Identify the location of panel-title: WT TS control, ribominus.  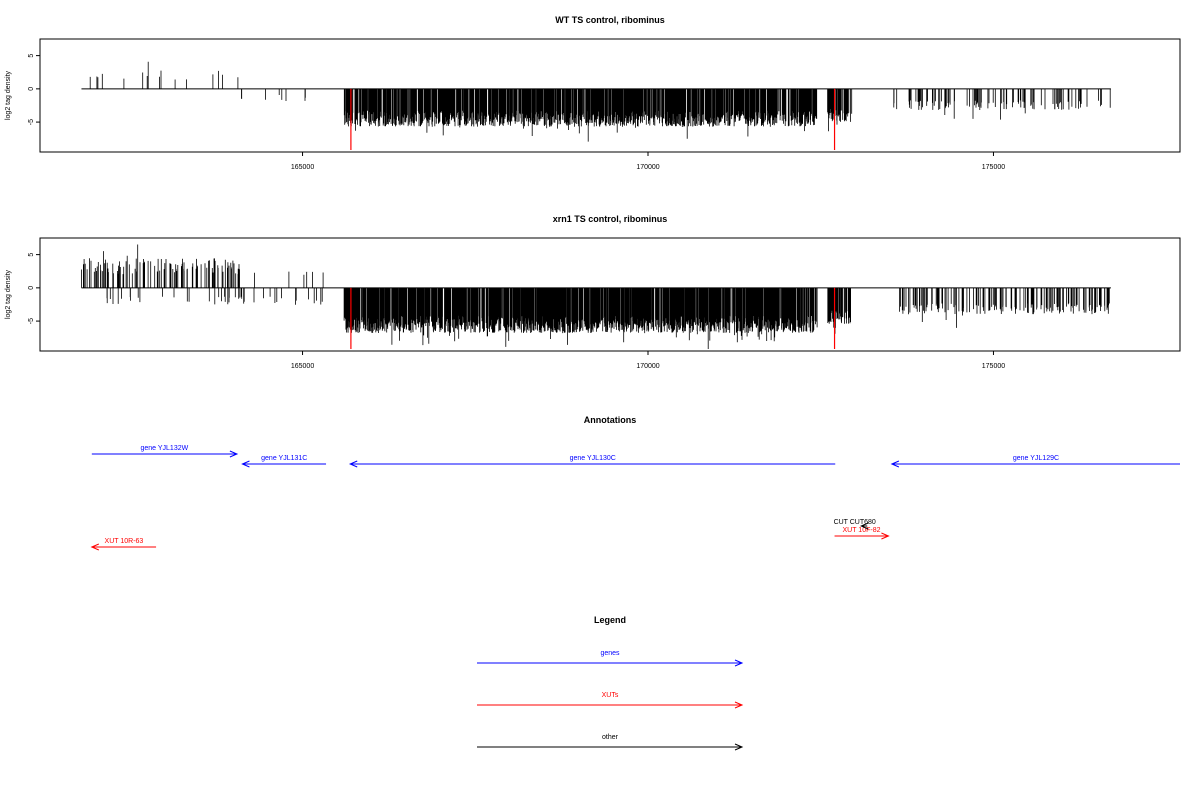
(610, 20).